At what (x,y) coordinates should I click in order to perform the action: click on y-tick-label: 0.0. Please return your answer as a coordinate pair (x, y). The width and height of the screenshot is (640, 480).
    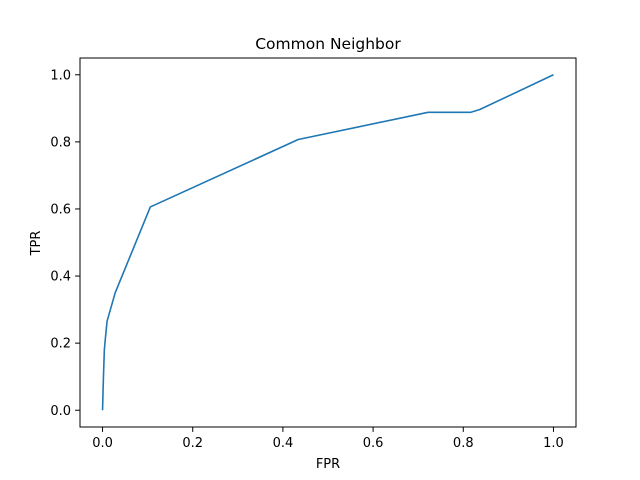
    Looking at the image, I should click on (60, 411).